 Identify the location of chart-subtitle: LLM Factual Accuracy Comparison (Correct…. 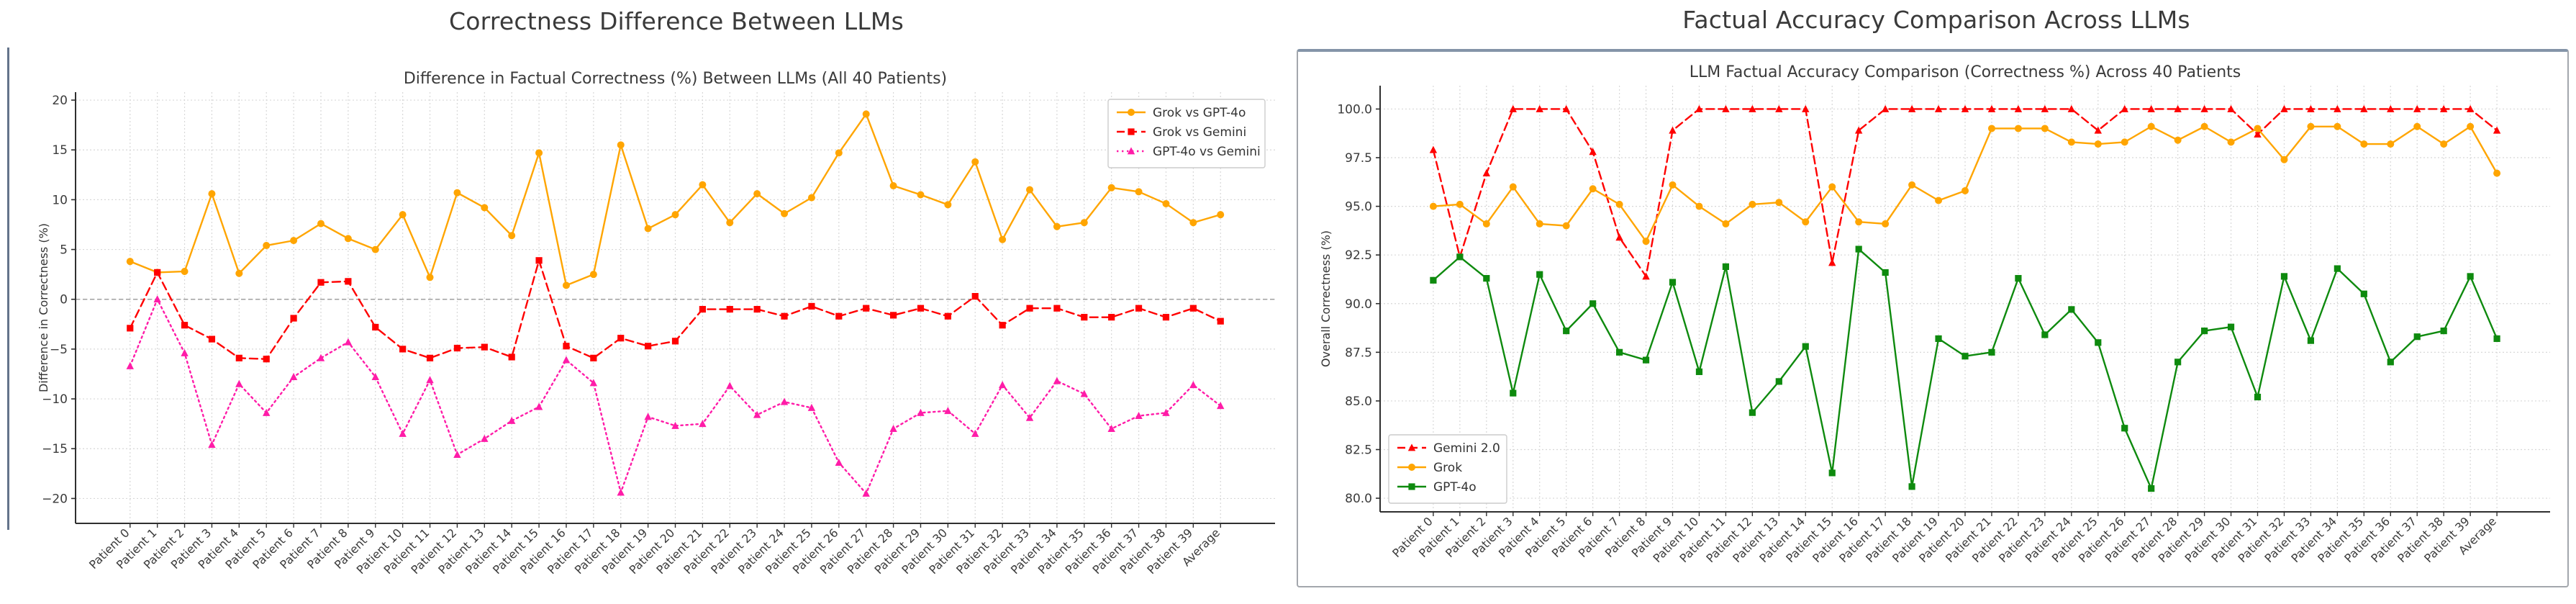
(1965, 72).